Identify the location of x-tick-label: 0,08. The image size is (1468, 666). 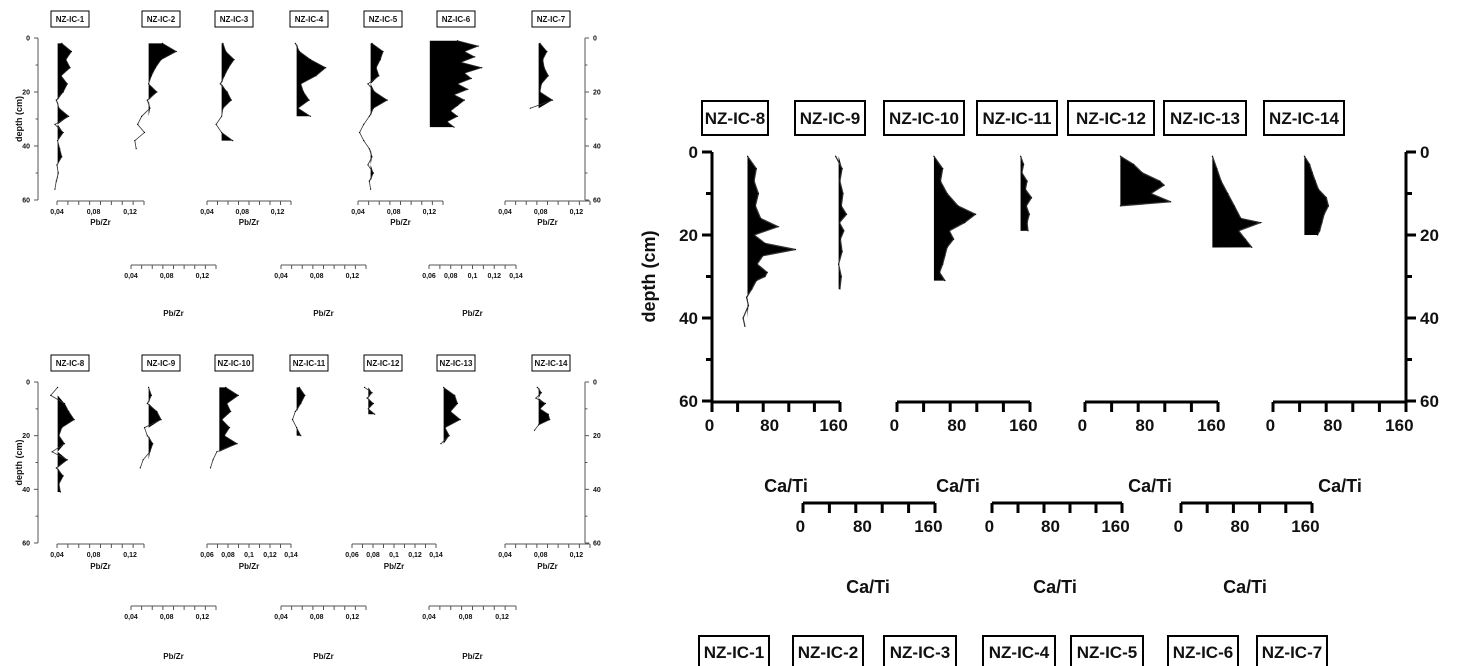
(317, 276).